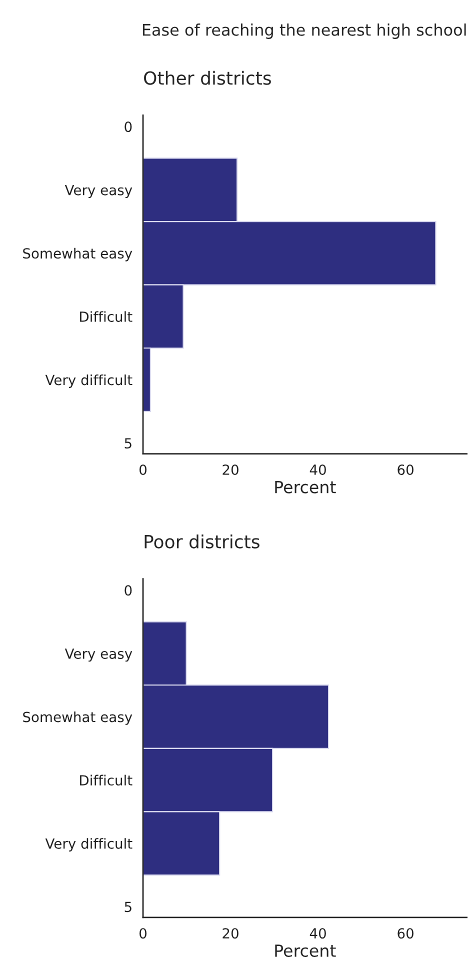 This screenshot has width=472, height=976. I want to click on chart-title: Ease of reaching the nearest high school, so click(304, 31).